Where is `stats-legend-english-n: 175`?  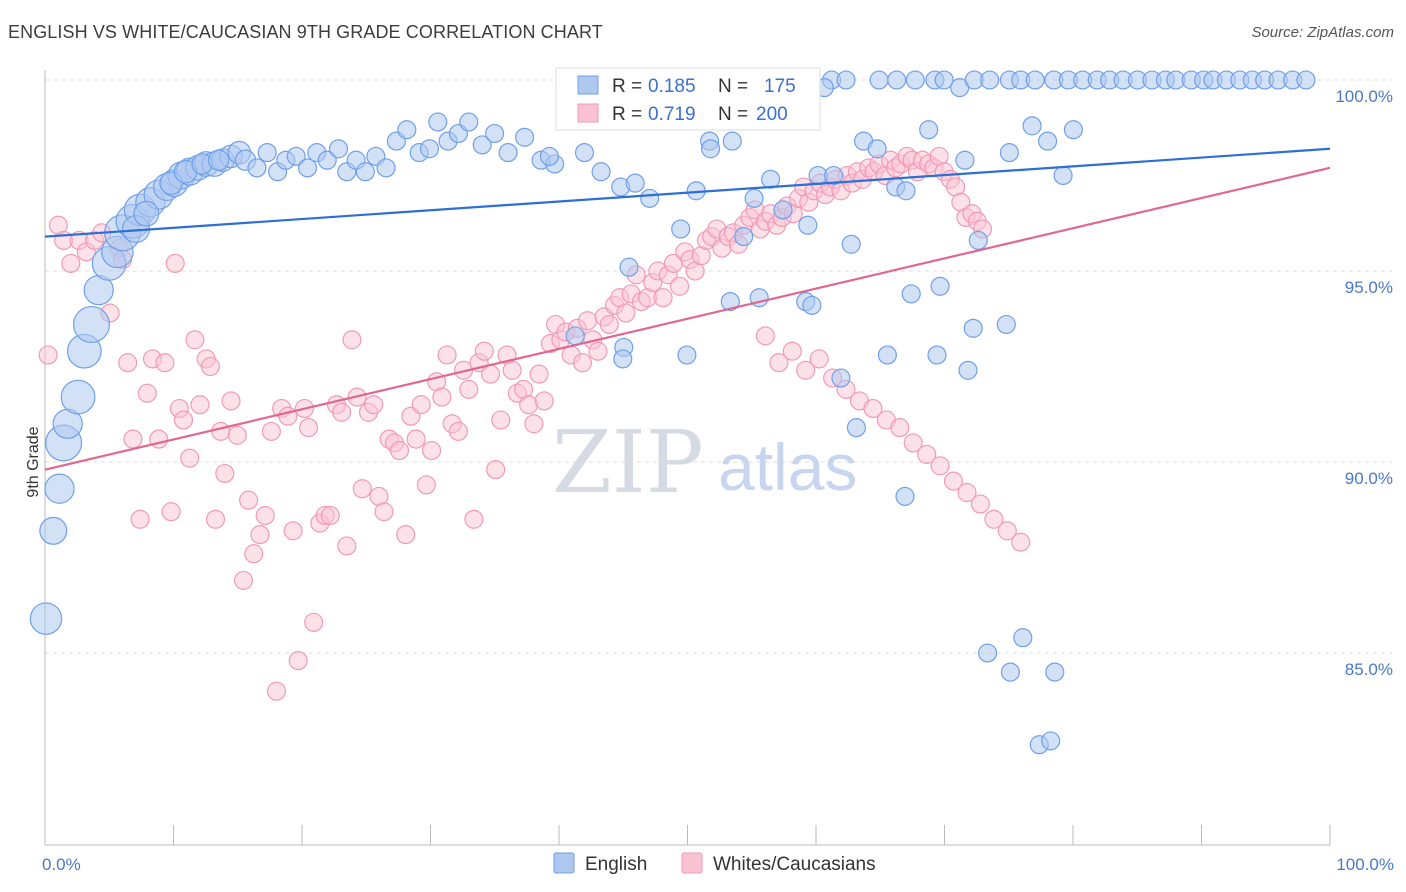
stats-legend-english-n: 175 is located at coordinates (780, 86).